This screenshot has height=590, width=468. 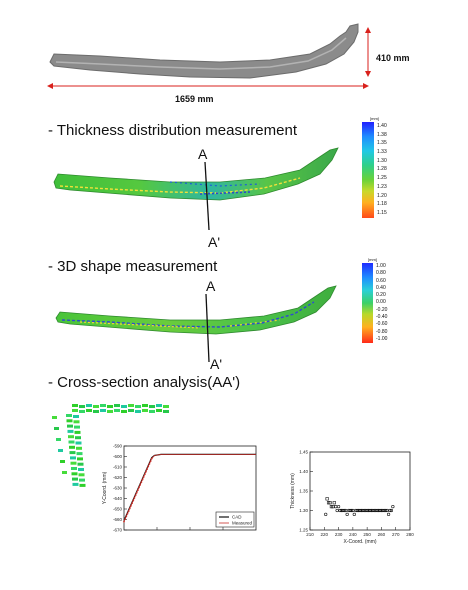 I want to click on thickness-point-a-prime: A', so click(x=214, y=242).